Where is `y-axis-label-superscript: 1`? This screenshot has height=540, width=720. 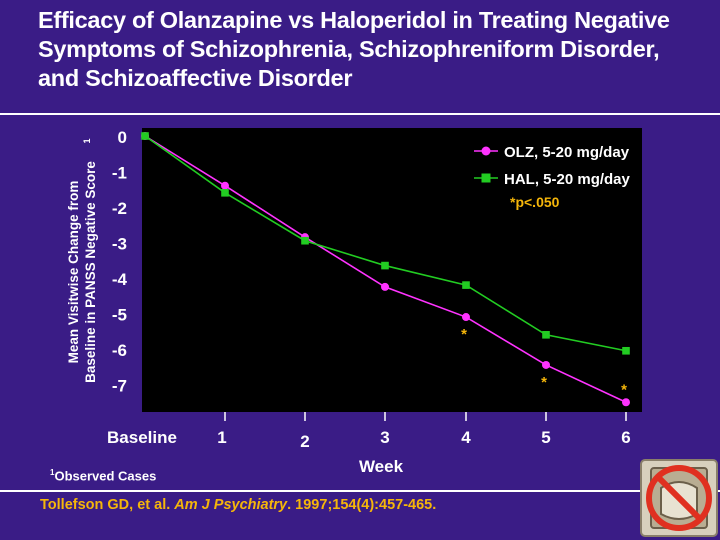 y-axis-label-superscript: 1 is located at coordinates (87, 140).